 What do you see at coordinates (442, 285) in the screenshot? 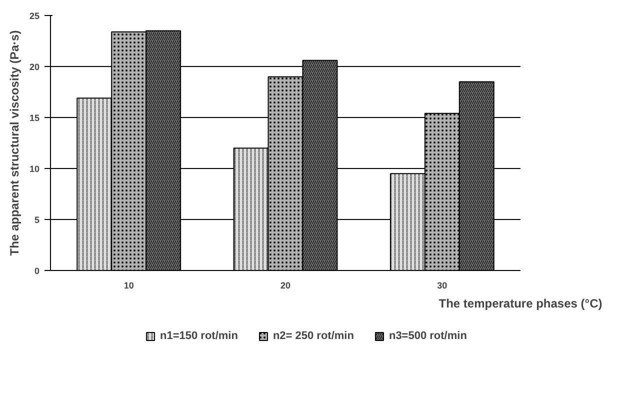
I see `x-tick-label: 30` at bounding box center [442, 285].